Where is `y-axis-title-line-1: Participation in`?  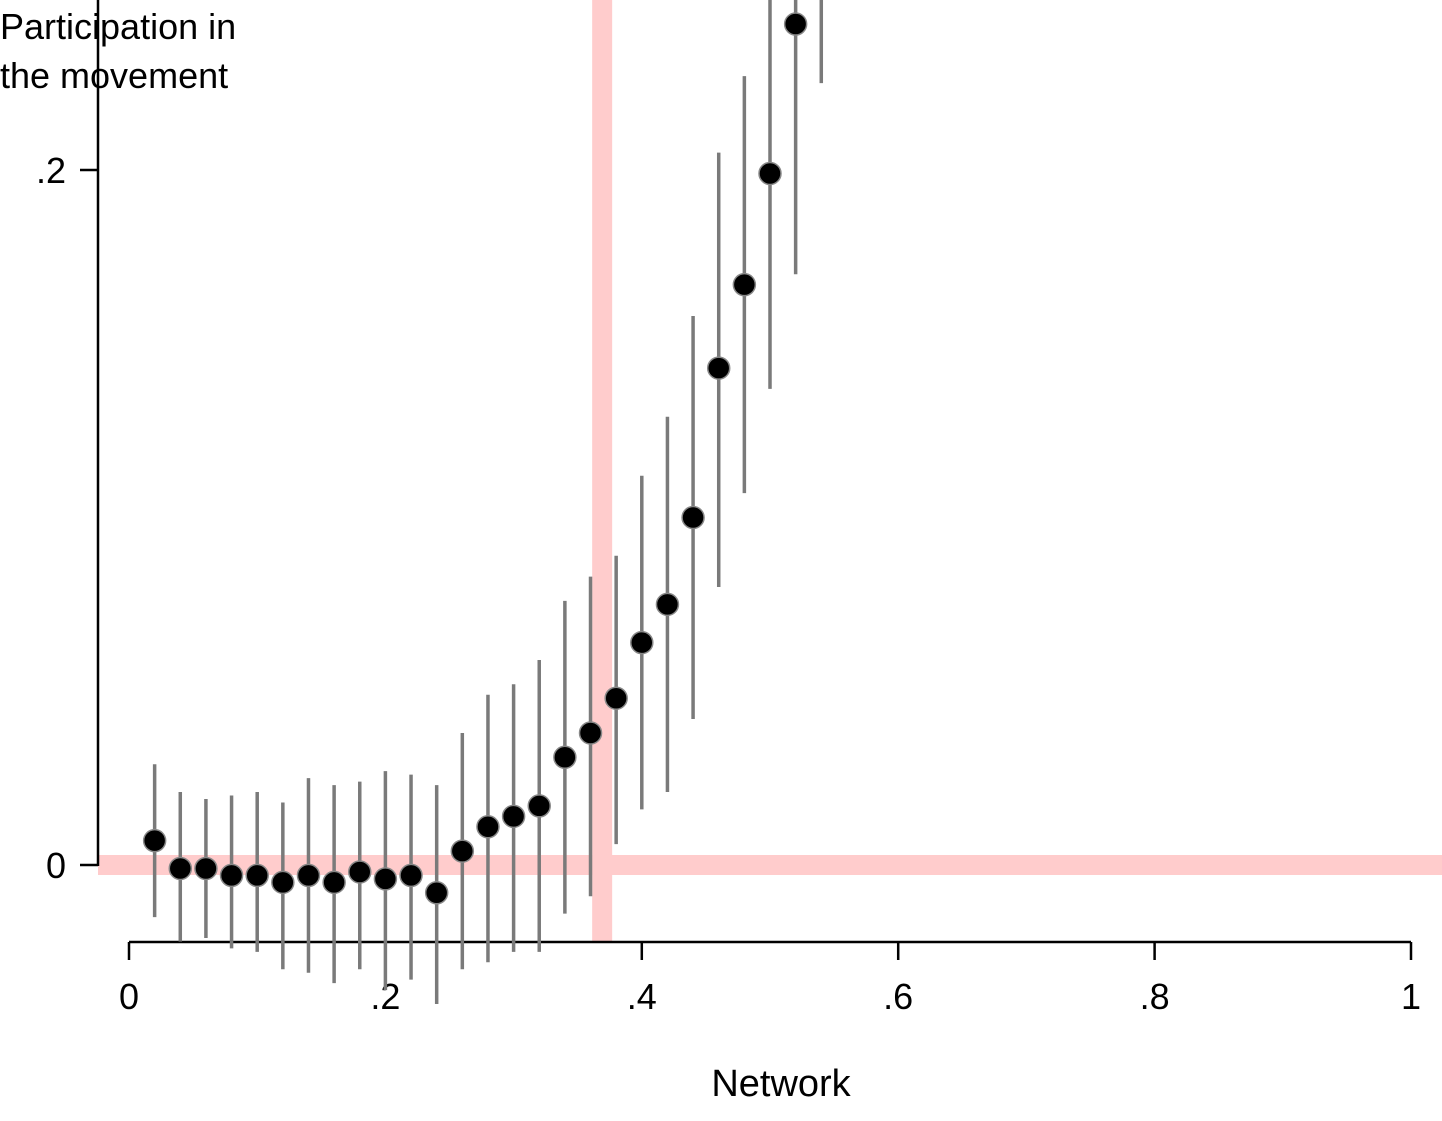 y-axis-title-line-1: Participation in is located at coordinates (118, 26).